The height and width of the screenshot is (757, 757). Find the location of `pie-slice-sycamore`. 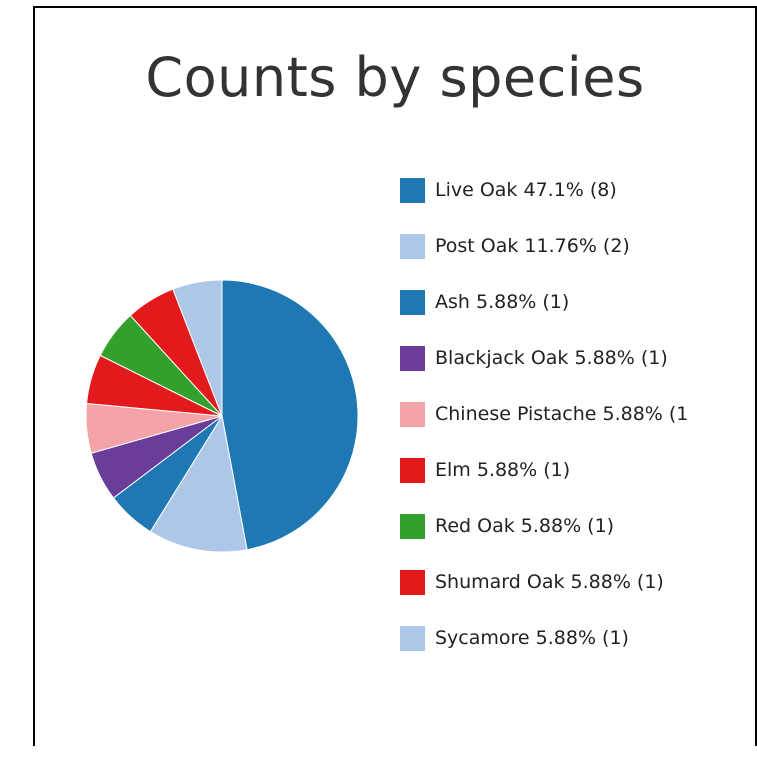

pie-slice-sycamore is located at coordinates (197, 348).